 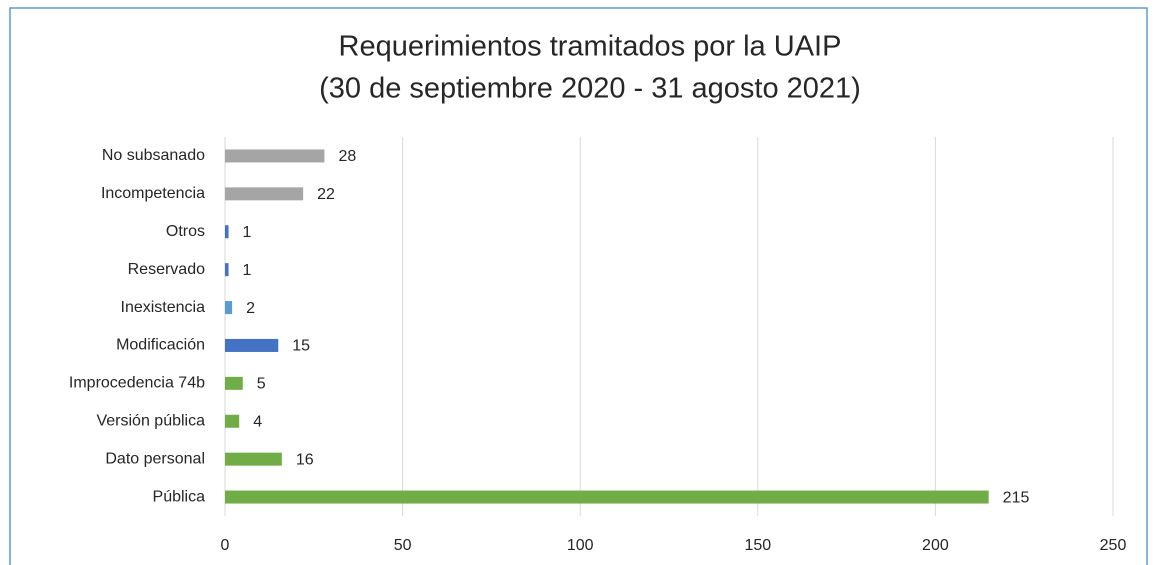 I want to click on x-tick-label: 0, so click(x=225, y=545).